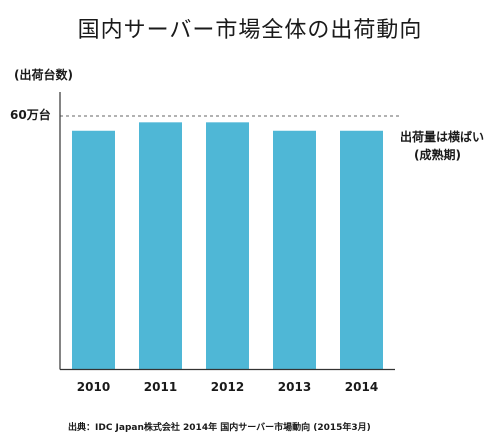 The image size is (500, 440). Describe the element at coordinates (160, 245) in the screenshot. I see `bar-2011` at that location.